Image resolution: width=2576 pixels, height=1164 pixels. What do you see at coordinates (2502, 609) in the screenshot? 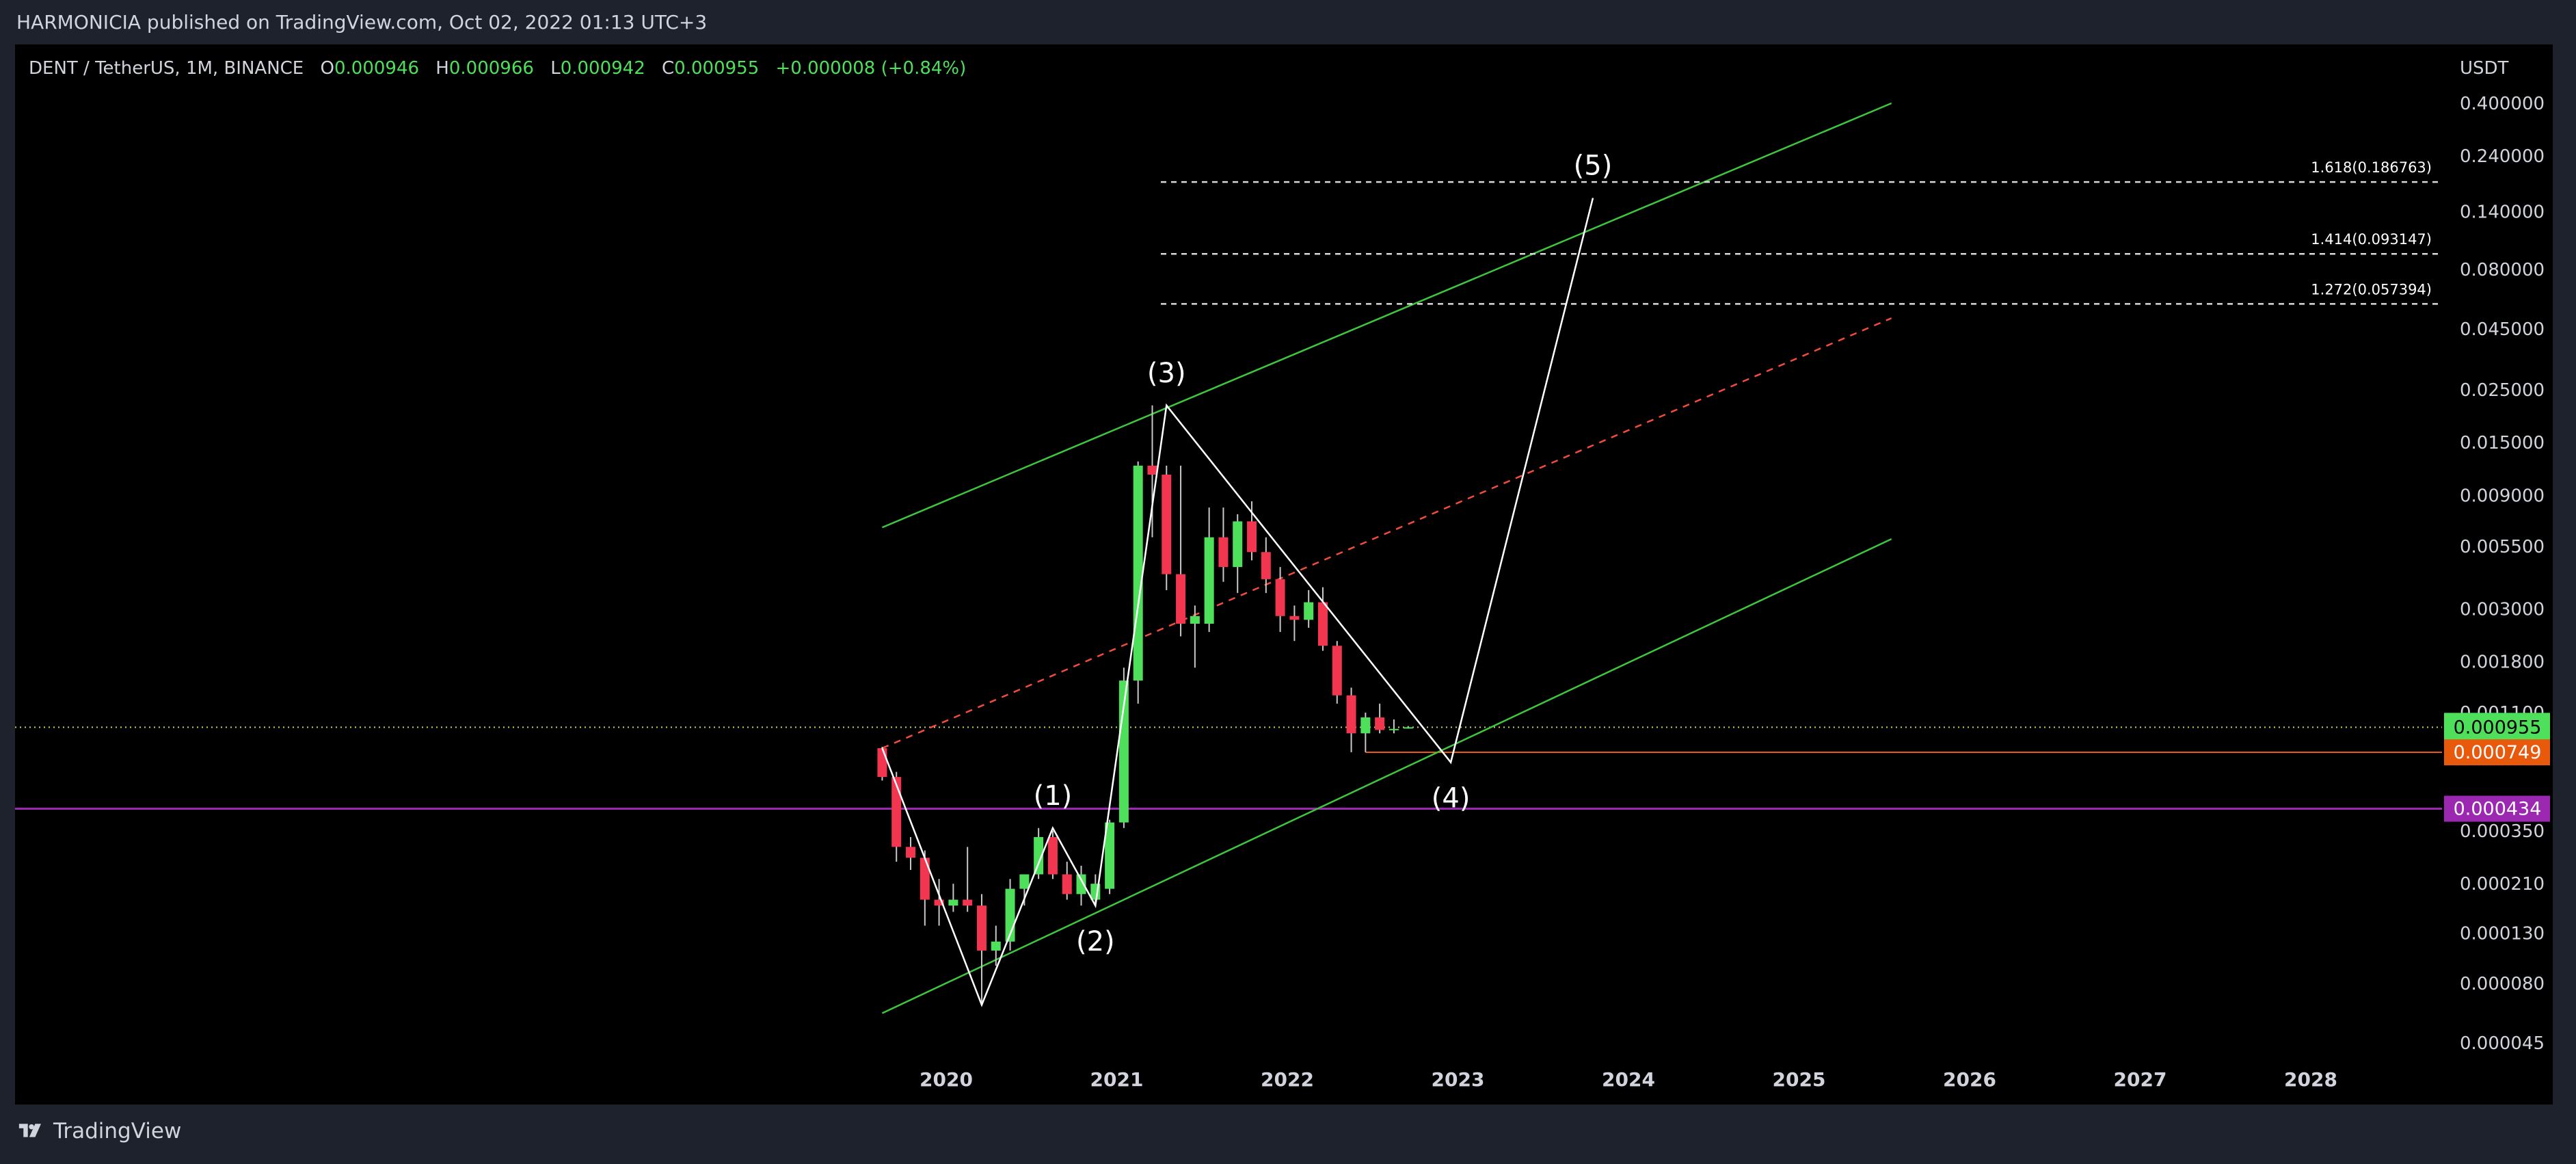
I see `y-tick-label: 0.003000` at bounding box center [2502, 609].